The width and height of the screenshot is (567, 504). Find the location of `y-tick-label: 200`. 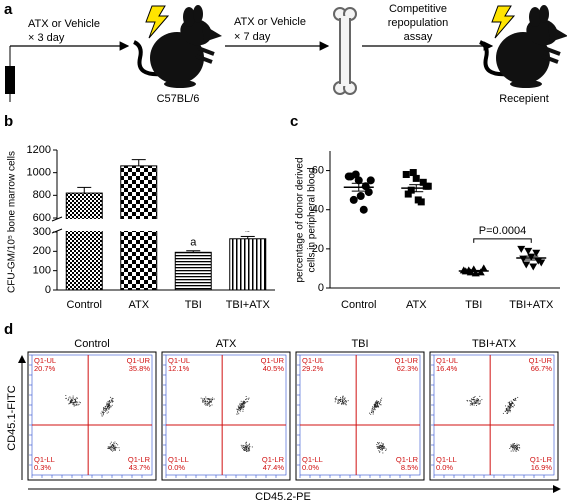

y-tick-label: 200 is located at coordinates (42, 251).